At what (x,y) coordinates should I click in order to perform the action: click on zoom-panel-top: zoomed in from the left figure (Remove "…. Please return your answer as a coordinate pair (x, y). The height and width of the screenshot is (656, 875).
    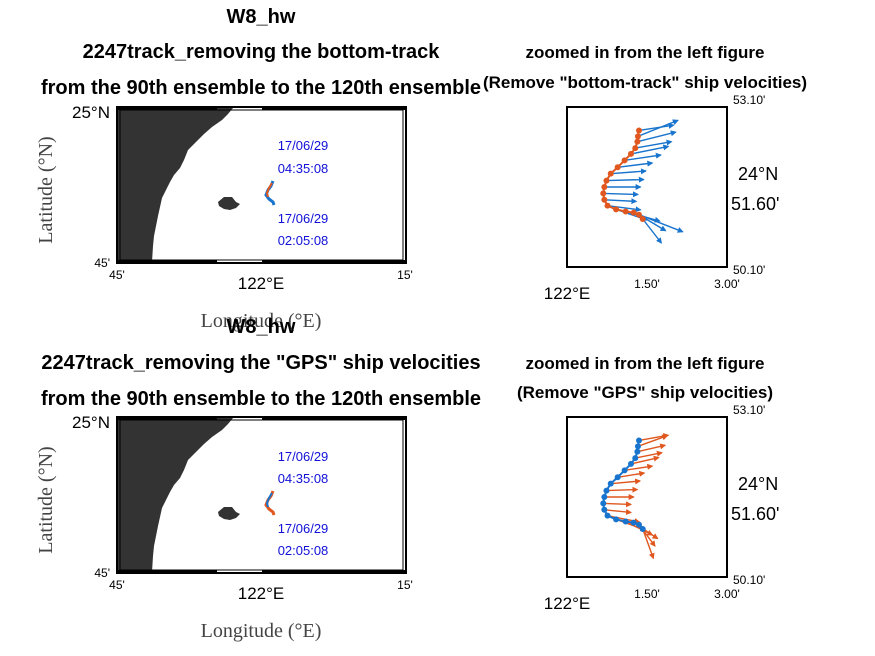
    Looking at the image, I should click on (645, 173).